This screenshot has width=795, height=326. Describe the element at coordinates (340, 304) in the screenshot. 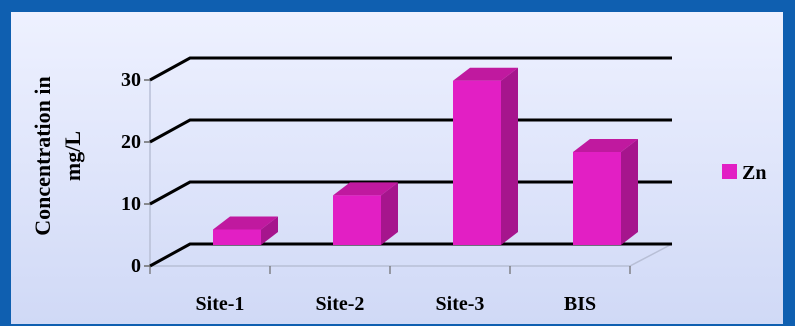

I see `x-tick-label-site-2: Site-2` at that location.